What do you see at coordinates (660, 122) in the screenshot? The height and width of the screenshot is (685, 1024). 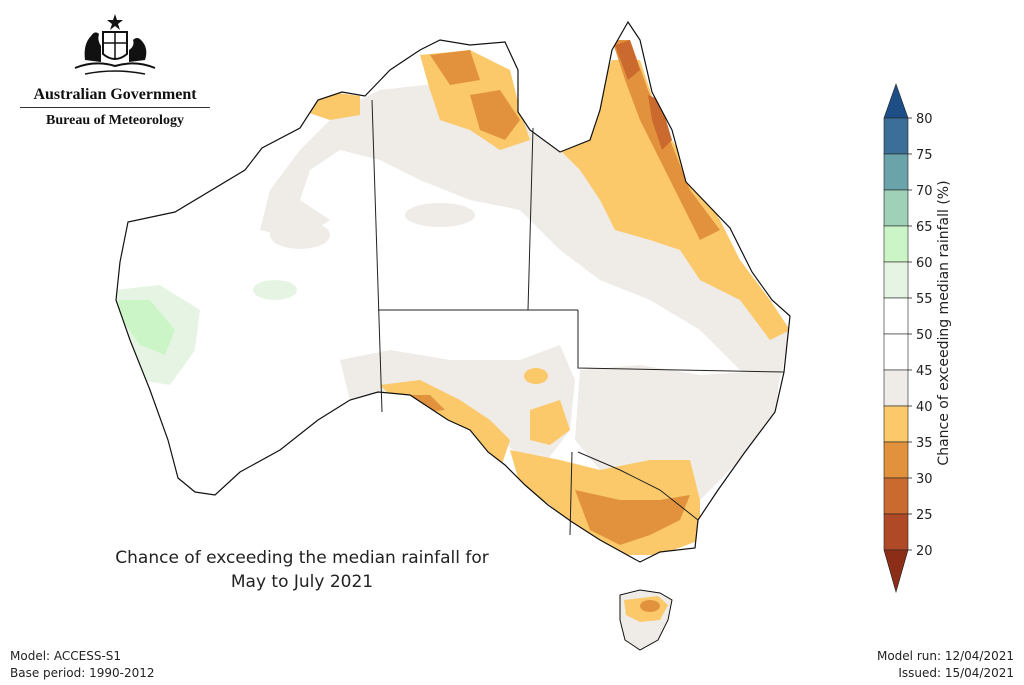 I see `zone-25-30-wet-tropics` at bounding box center [660, 122].